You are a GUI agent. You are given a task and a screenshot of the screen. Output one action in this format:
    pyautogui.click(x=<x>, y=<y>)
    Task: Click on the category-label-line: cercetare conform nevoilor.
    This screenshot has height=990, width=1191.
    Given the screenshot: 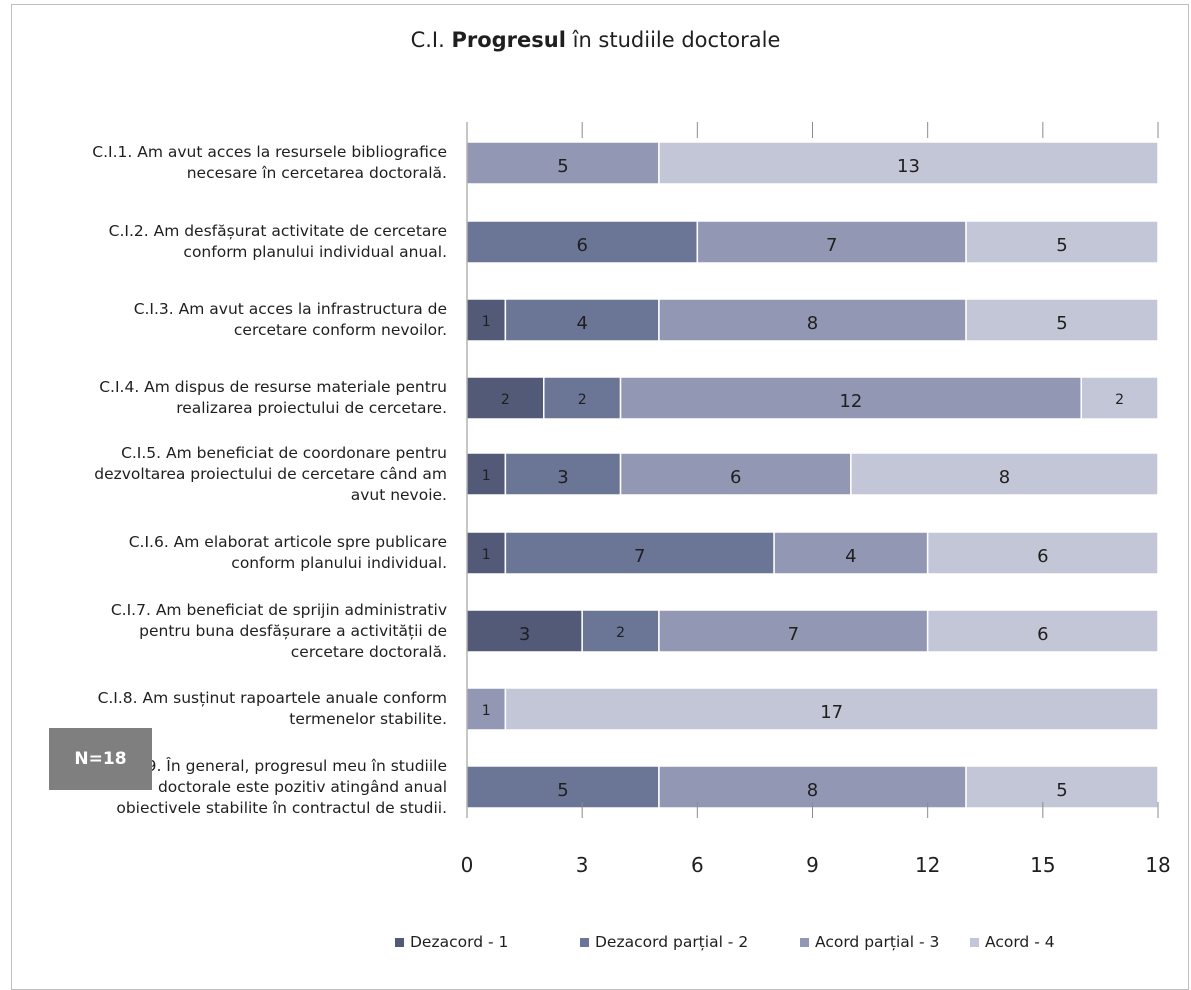 What is the action you would take?
    pyautogui.click(x=340, y=330)
    